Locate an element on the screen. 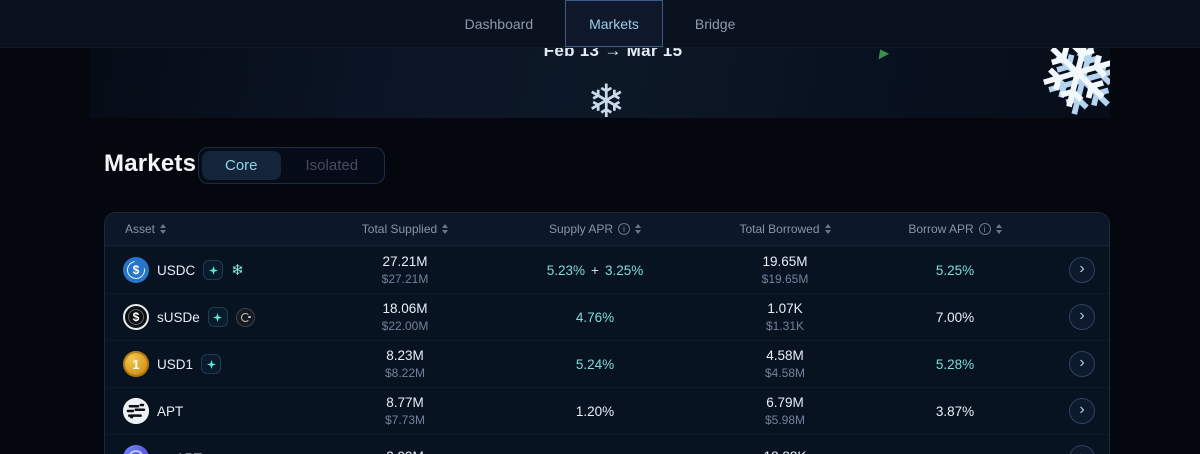  snowflake-reward-icon: ❄ is located at coordinates (237, 270).